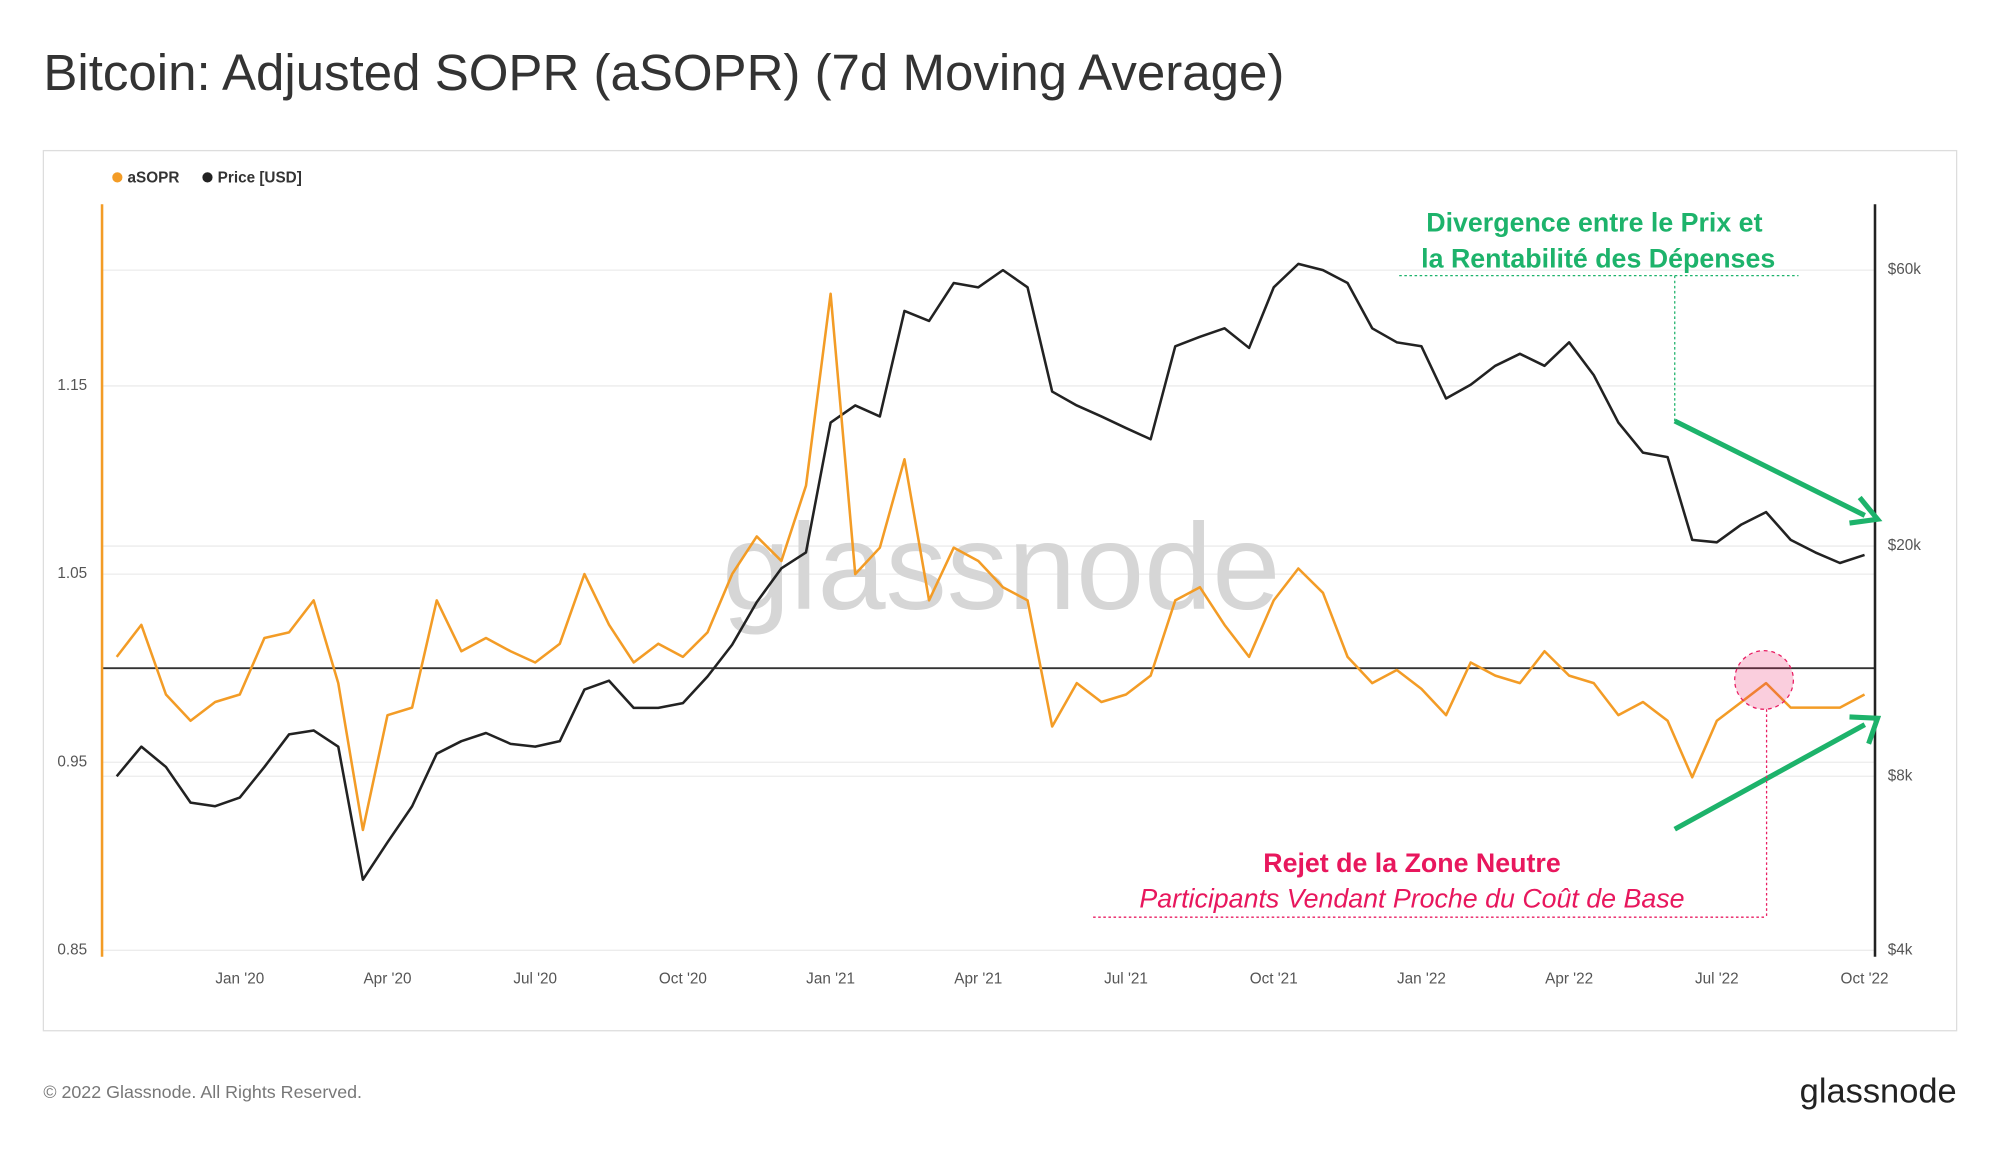 This screenshot has height=1152, width=2000. I want to click on x-tick-label: Jul '21, so click(1126, 979).